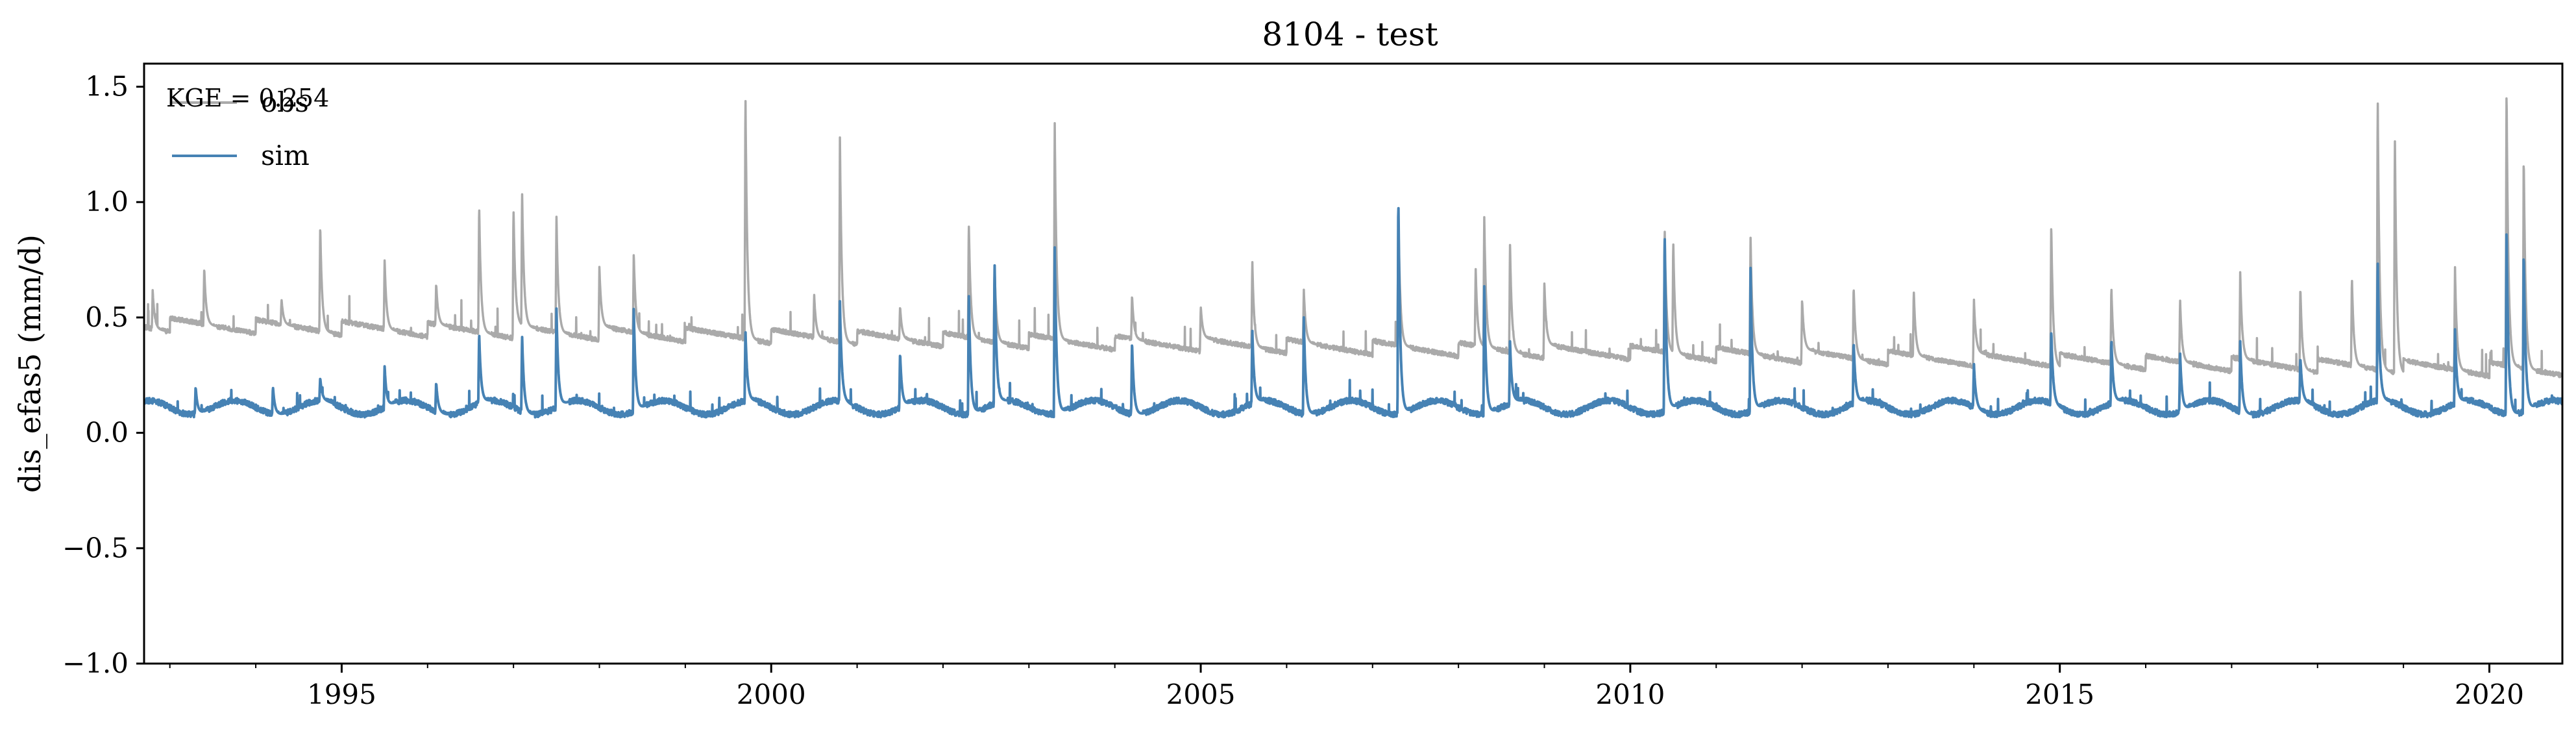 The width and height of the screenshot is (2576, 735). Describe the element at coordinates (1630, 694) in the screenshot. I see `x-tick-label: 2010` at that location.